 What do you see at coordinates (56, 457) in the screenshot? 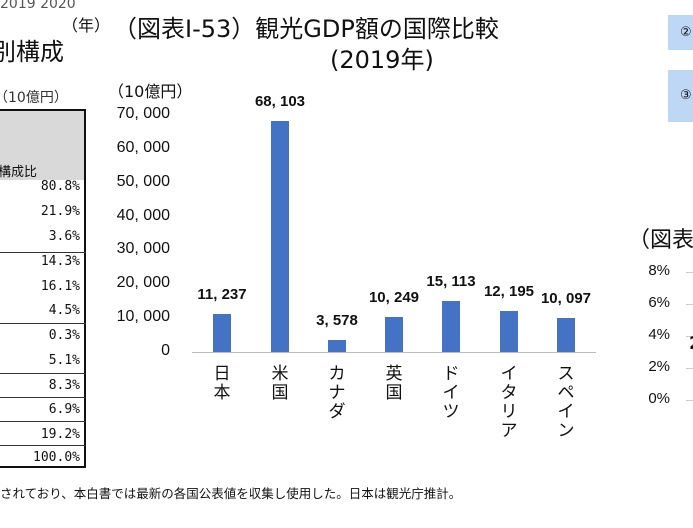
I see `percent-cell: 100.0%` at bounding box center [56, 457].